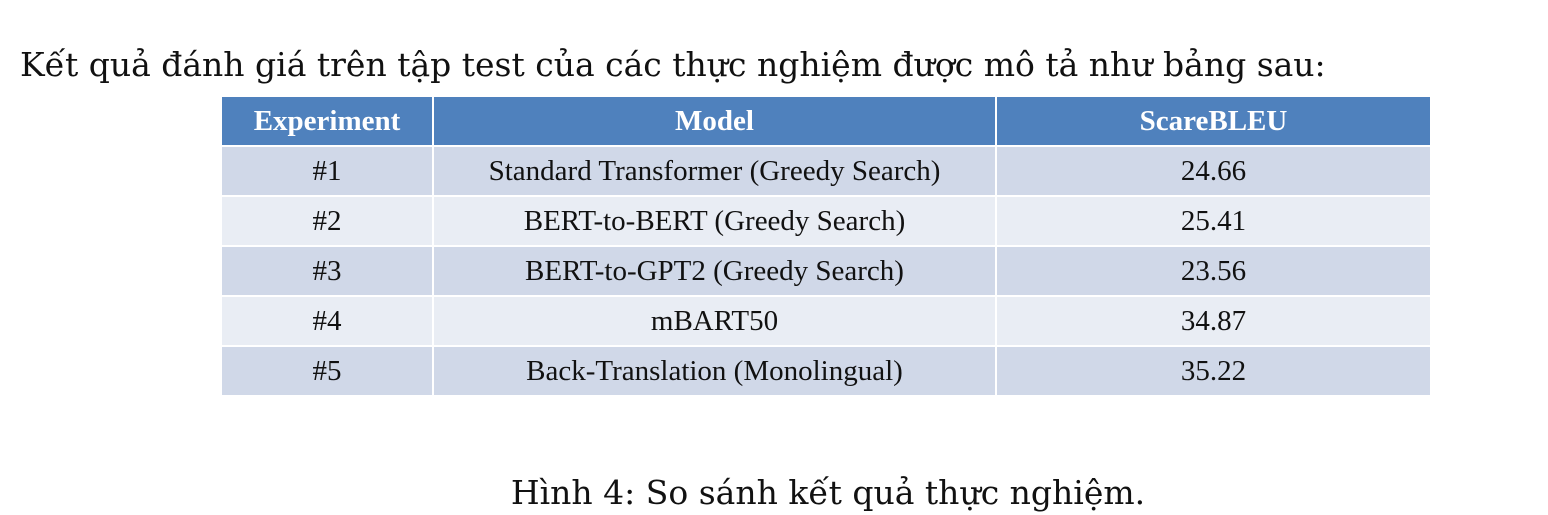 This screenshot has width=1548, height=515. Describe the element at coordinates (715, 321) in the screenshot. I see `cell-model: mBART50` at that location.